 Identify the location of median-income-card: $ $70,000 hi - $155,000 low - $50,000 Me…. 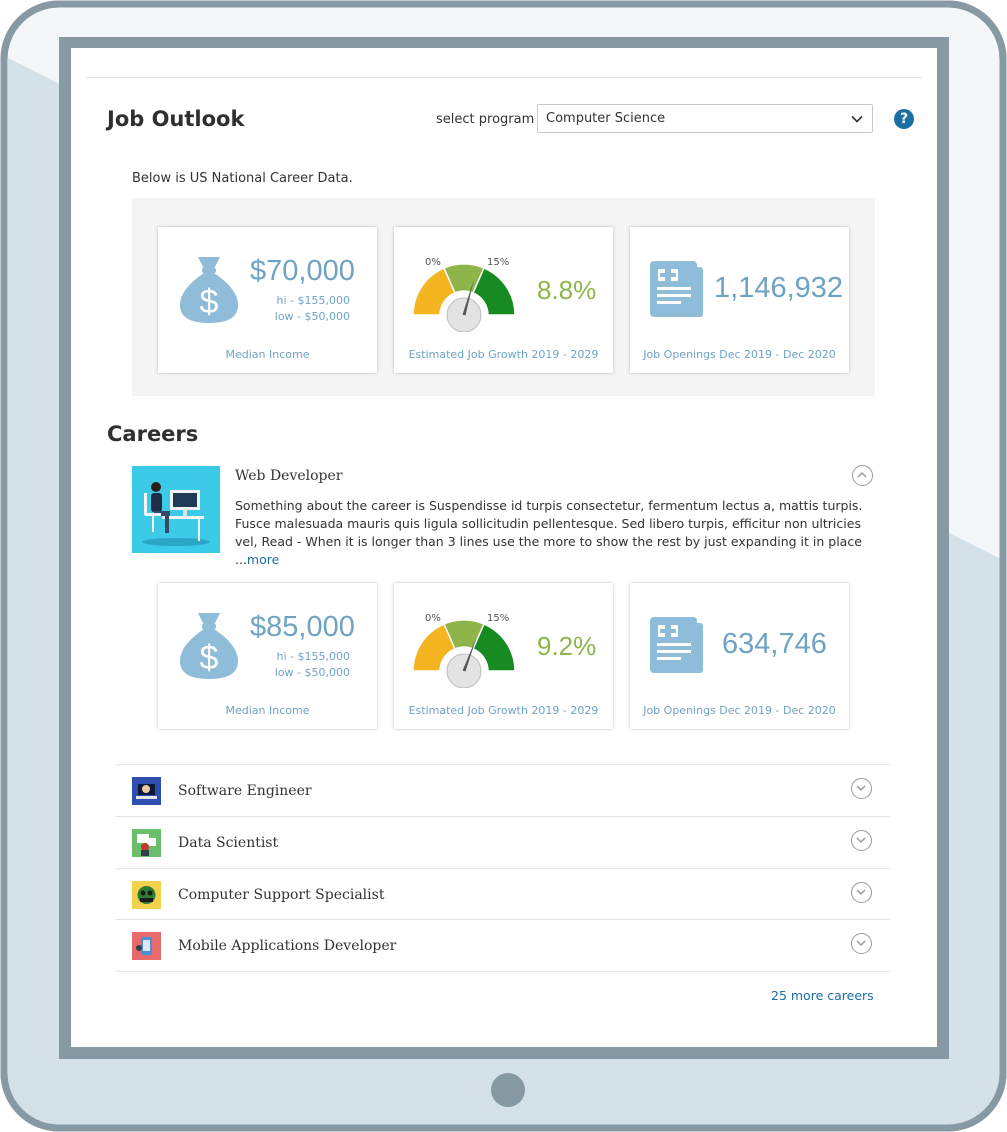
(267, 300).